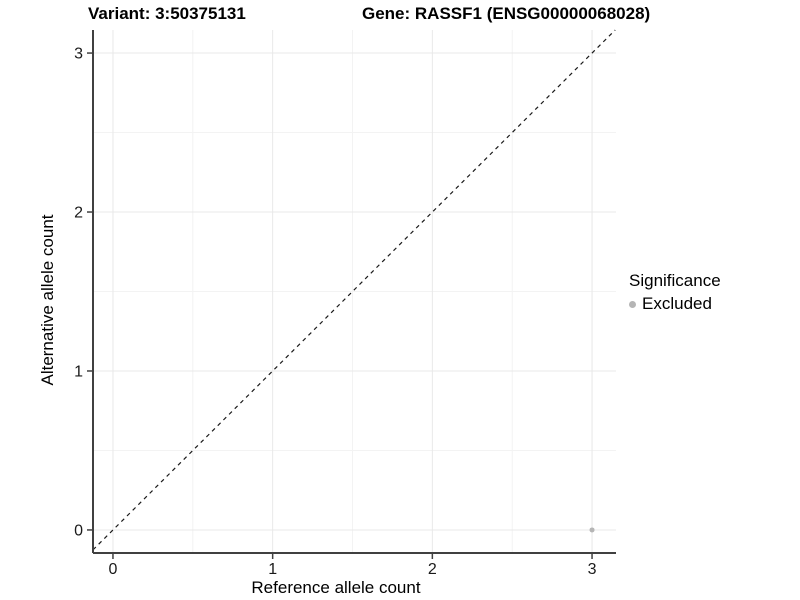 This screenshot has height=600, width=800. Describe the element at coordinates (675, 292) in the screenshot. I see `legend: Significance Excluded` at that location.